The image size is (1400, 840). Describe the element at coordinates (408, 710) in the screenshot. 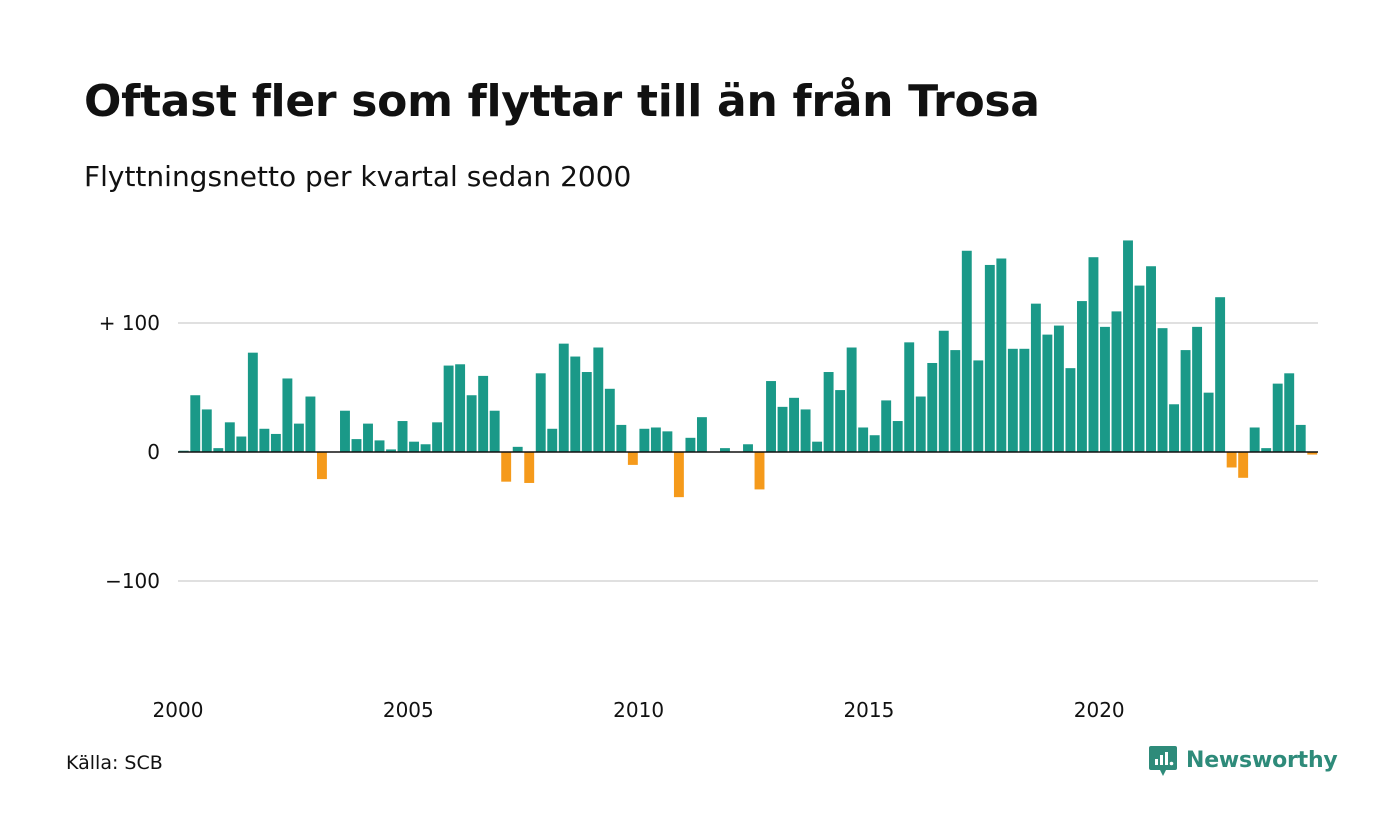

I see `x-tick-label: 2005` at that location.